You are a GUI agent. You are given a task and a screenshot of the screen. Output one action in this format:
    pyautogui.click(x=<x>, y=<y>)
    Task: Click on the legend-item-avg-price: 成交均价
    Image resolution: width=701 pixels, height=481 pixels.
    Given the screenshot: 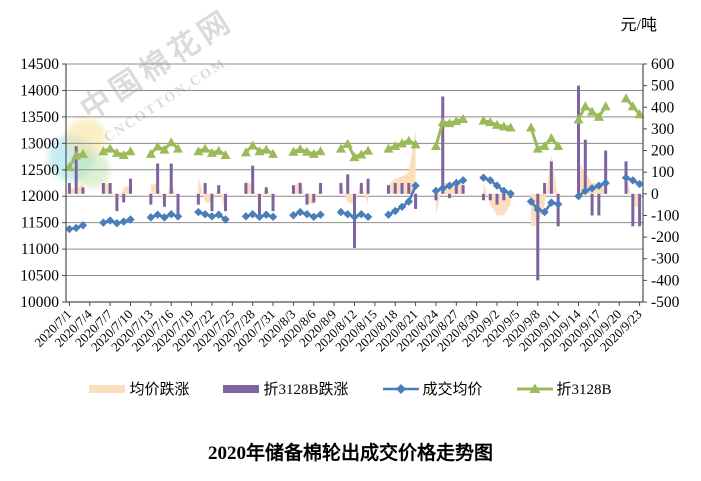 What is the action you would take?
    pyautogui.click(x=432, y=388)
    